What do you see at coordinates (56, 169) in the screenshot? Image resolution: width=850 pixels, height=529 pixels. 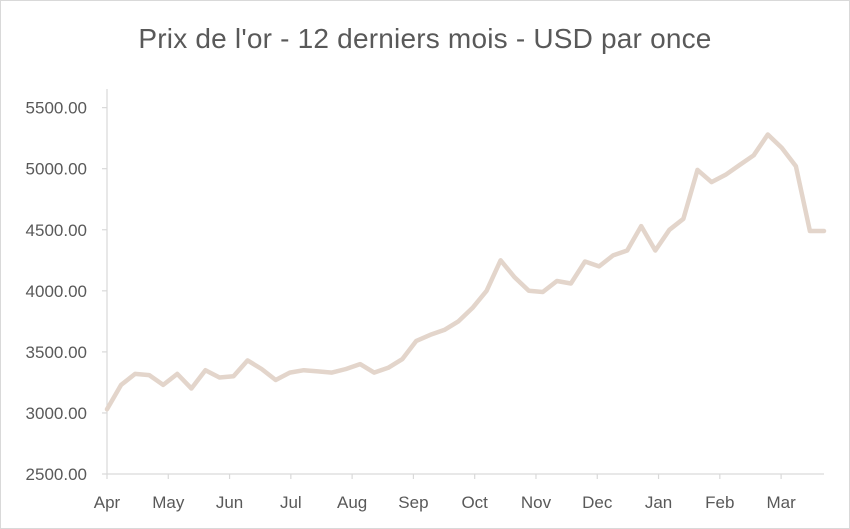 I see `y-tick-label: 5000.00` at bounding box center [56, 169].